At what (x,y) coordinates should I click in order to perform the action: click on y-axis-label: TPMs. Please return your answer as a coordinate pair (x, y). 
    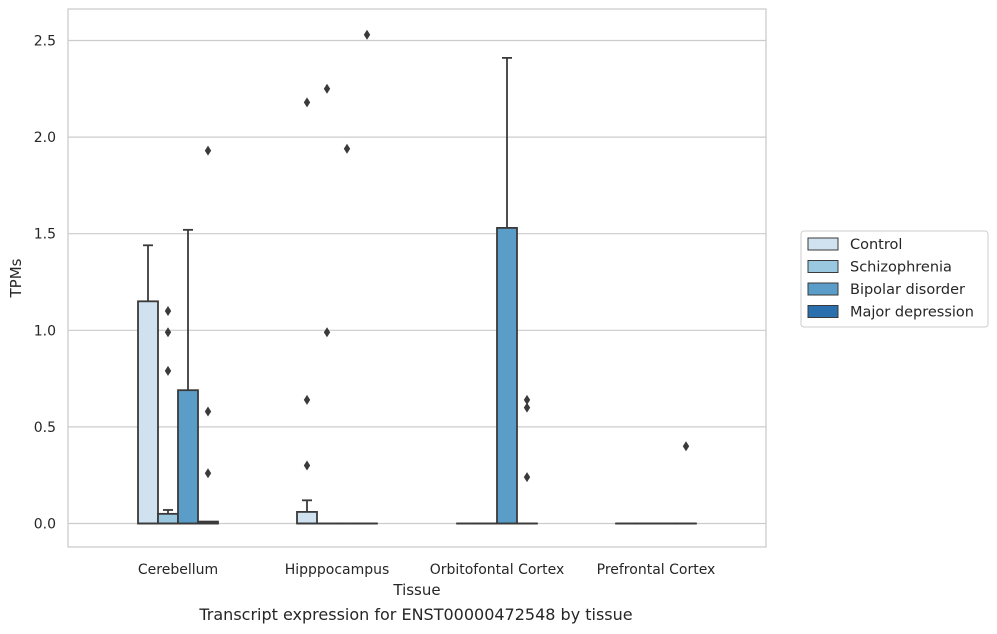
    Looking at the image, I should click on (16, 278).